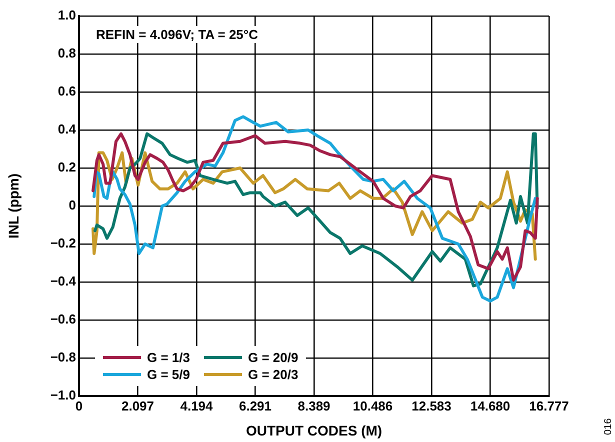 Image resolution: width=615 pixels, height=442 pixels. Describe the element at coordinates (63, 357) in the screenshot. I see `y-tick-label: −0.8` at that location.